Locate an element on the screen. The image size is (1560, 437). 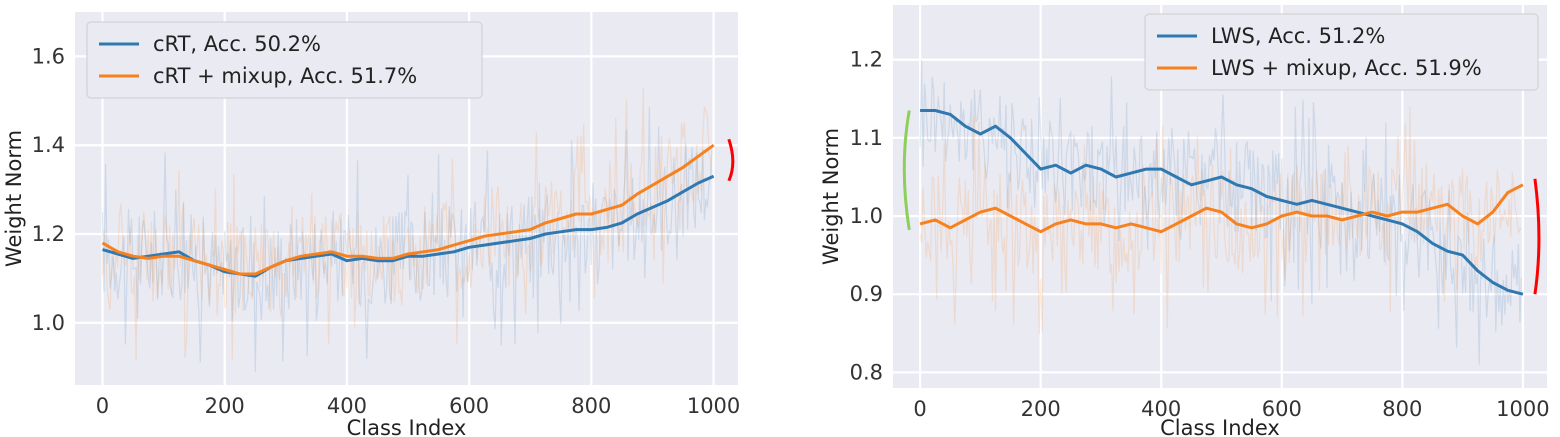
y-tick-label: 1.4 is located at coordinates (48, 145).